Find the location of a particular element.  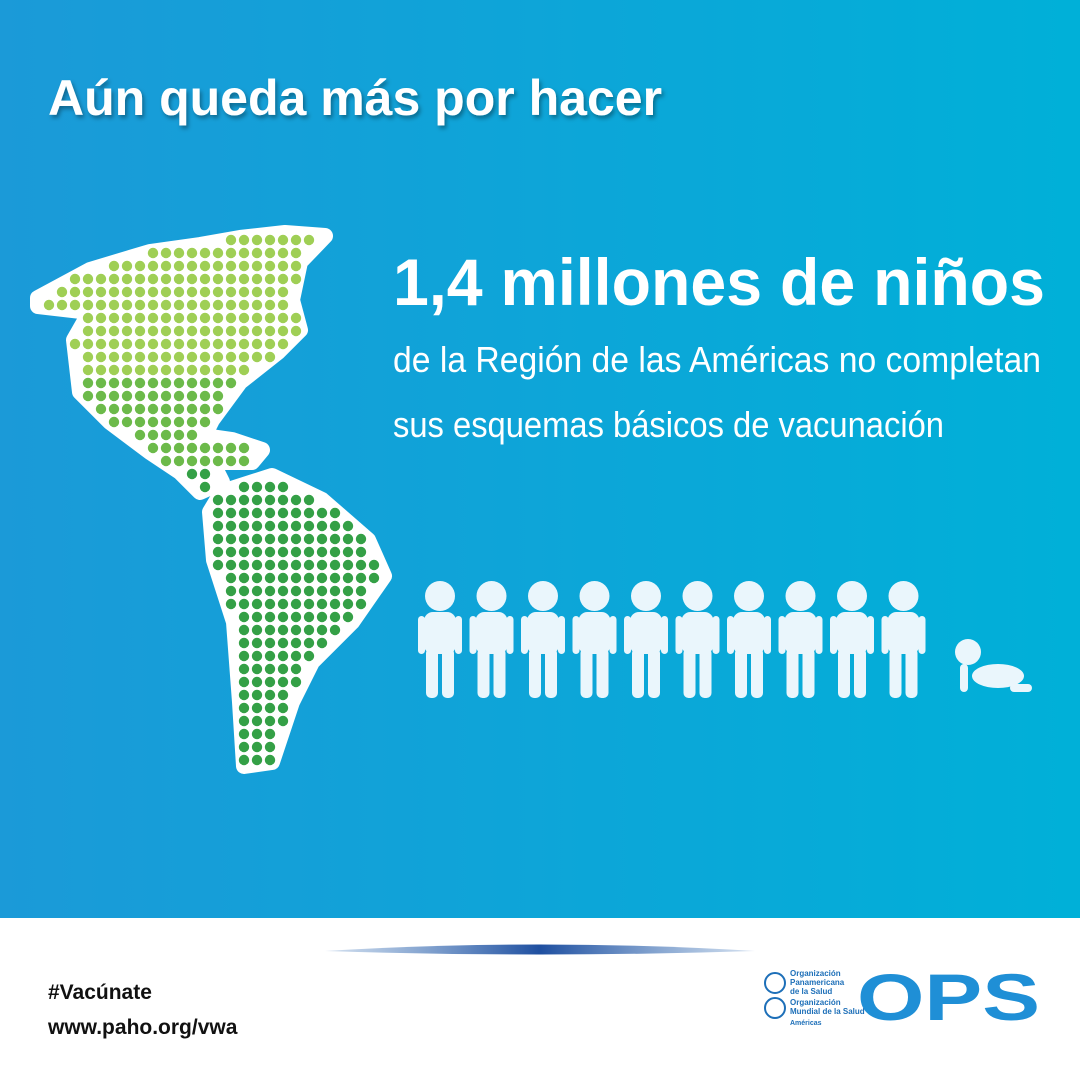

logo-text: de la Salud is located at coordinates (811, 991).